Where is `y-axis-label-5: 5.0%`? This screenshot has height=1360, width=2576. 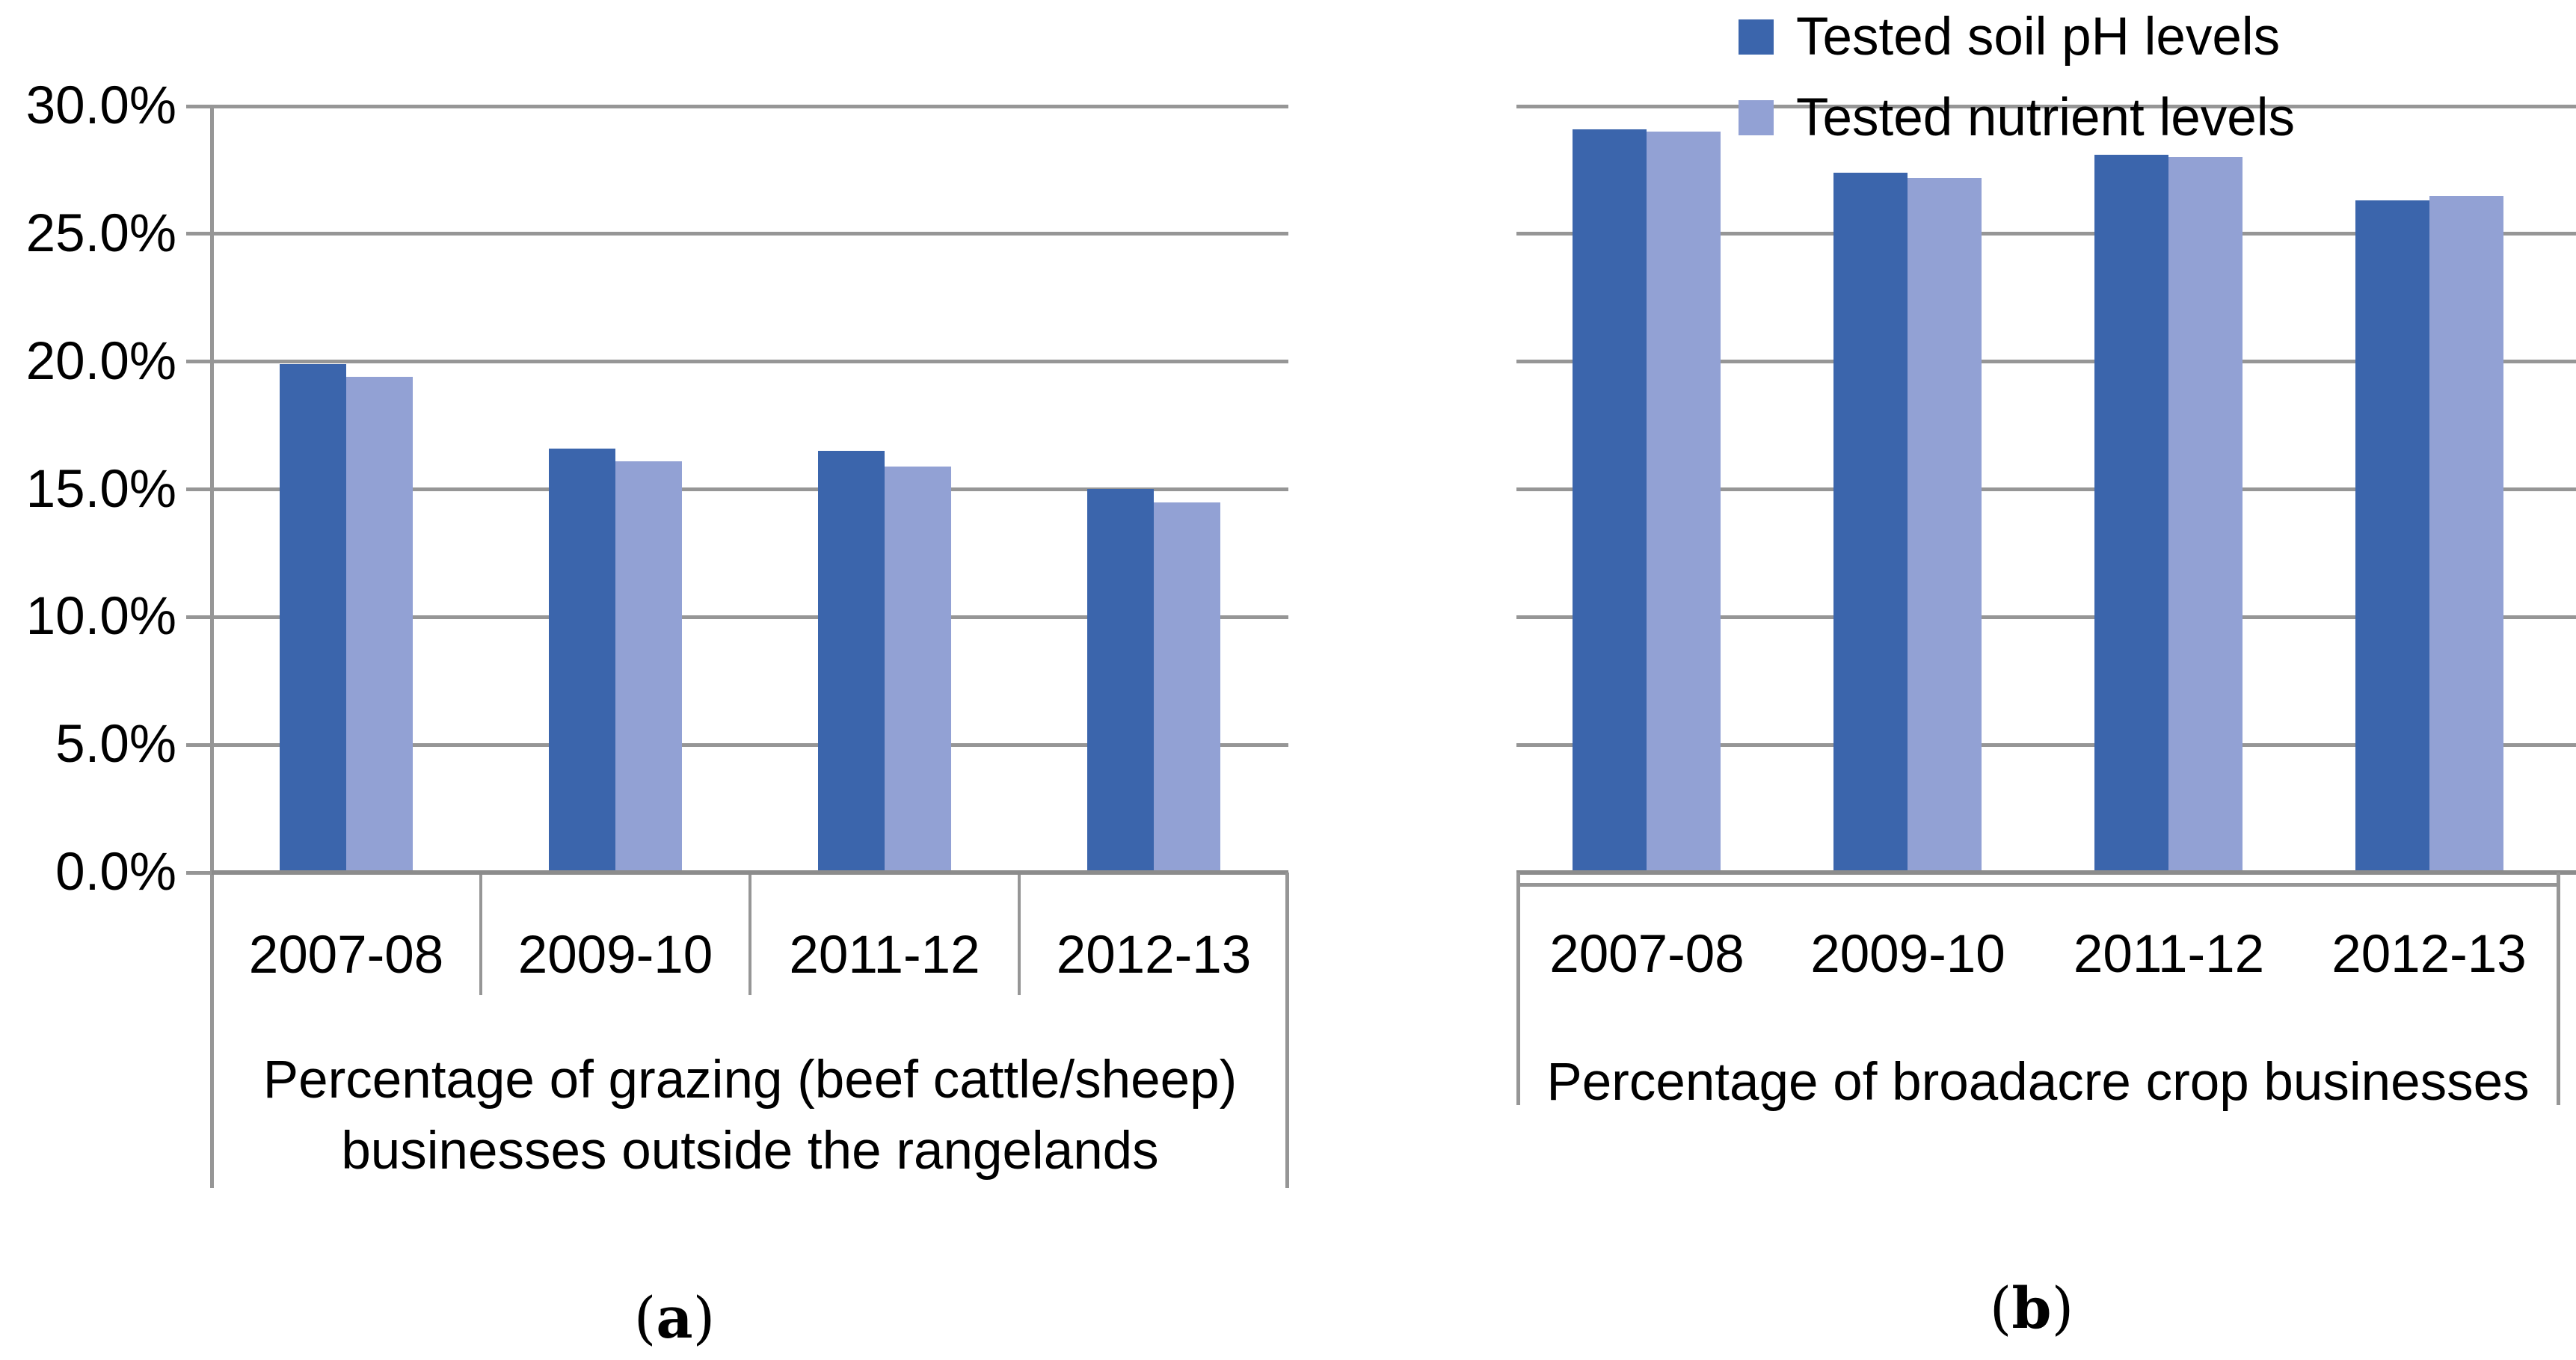 y-axis-label-5: 5.0% is located at coordinates (115, 745).